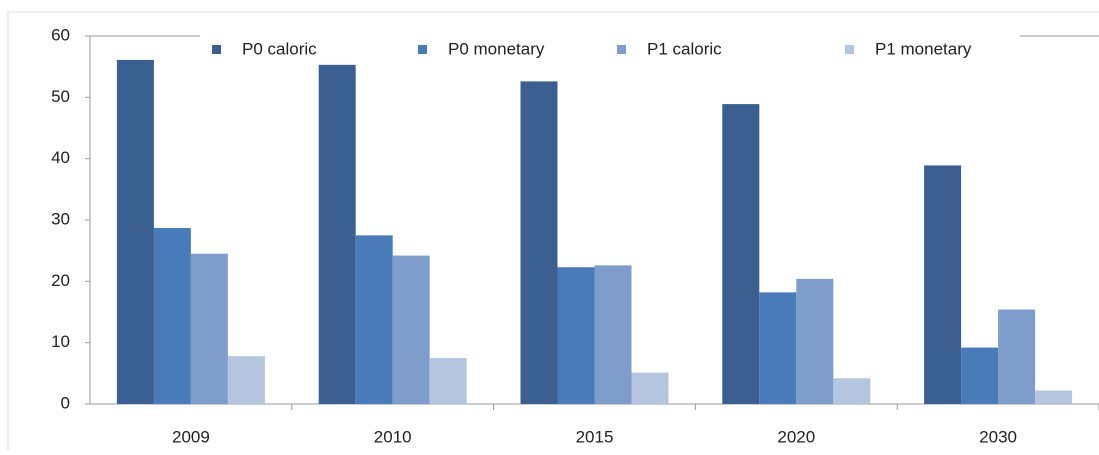 This screenshot has width=1099, height=455. Describe the element at coordinates (595, 436) in the screenshot. I see `x-tick-label: 2015` at that location.